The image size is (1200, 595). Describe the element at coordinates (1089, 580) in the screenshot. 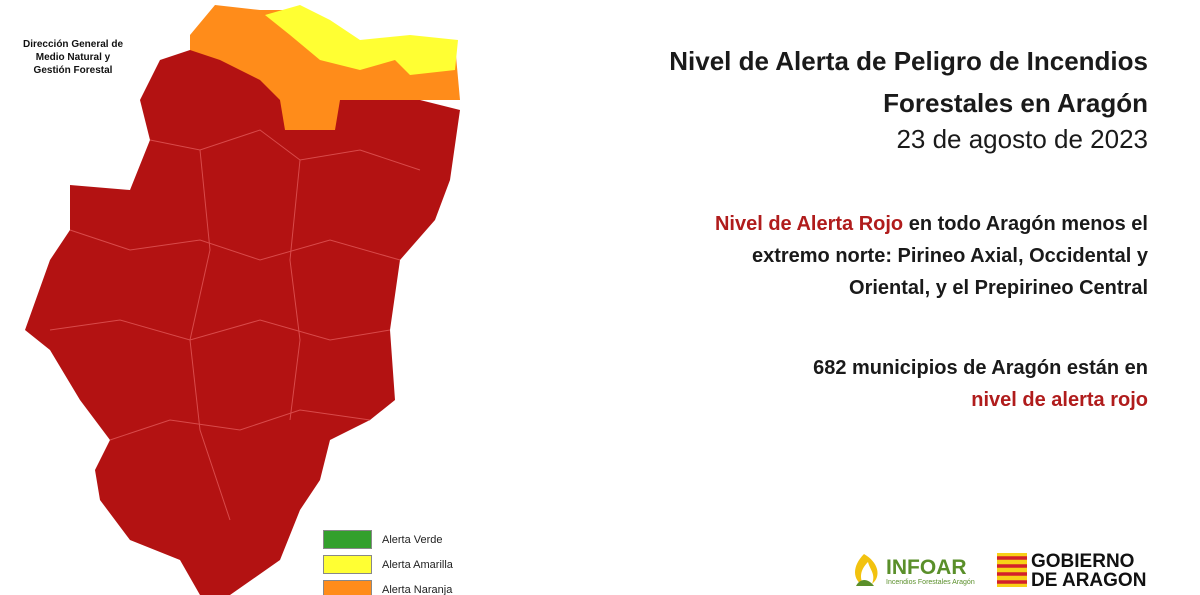

I see `gobierno-line: DE ARAGON` at that location.